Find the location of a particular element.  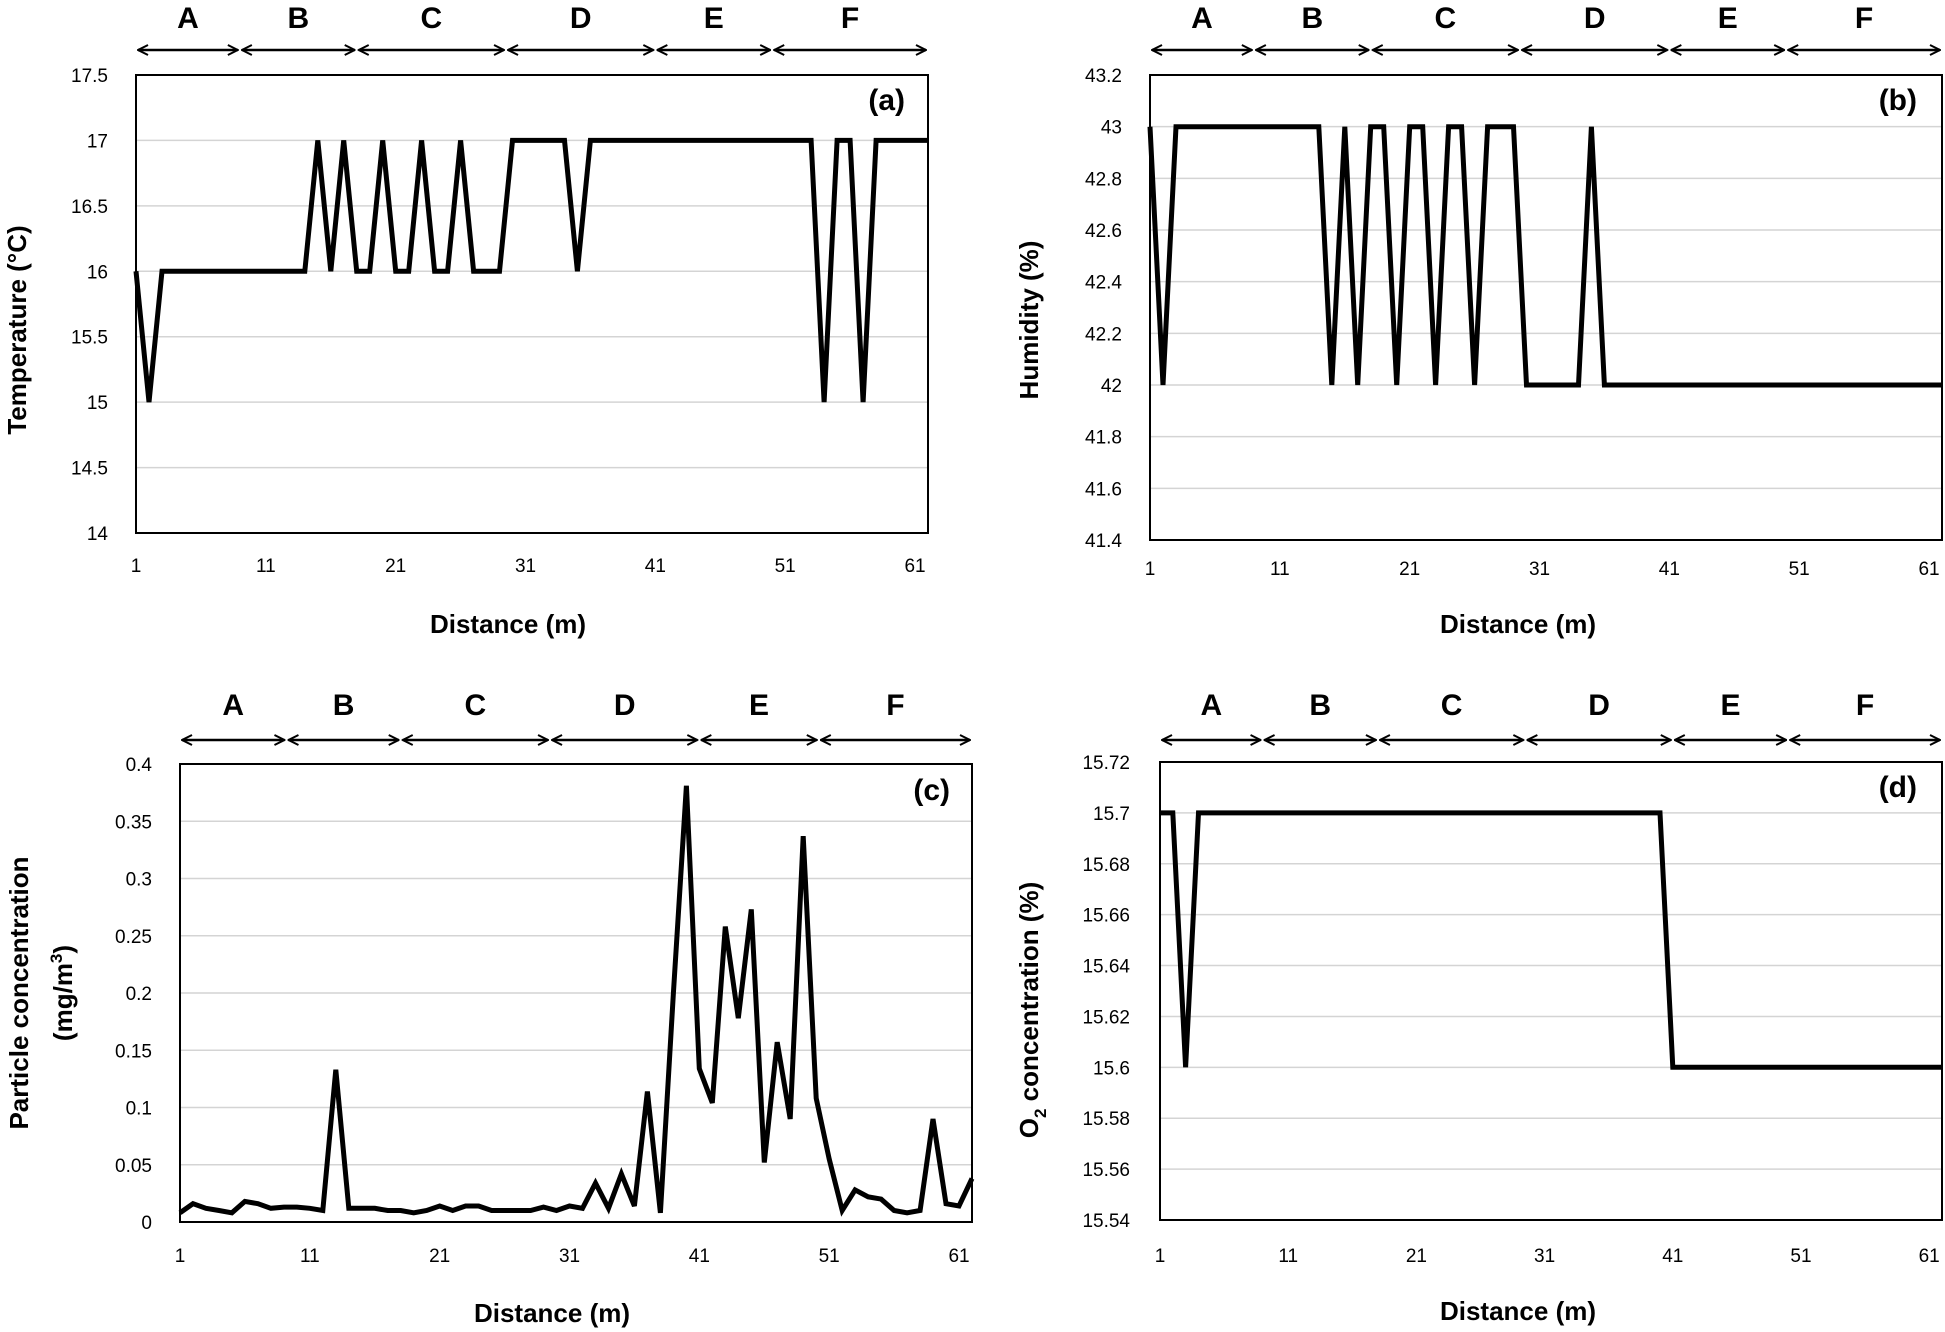

panel-c-ylabel-unit: (mg/m3) is located at coordinates (62, 993).